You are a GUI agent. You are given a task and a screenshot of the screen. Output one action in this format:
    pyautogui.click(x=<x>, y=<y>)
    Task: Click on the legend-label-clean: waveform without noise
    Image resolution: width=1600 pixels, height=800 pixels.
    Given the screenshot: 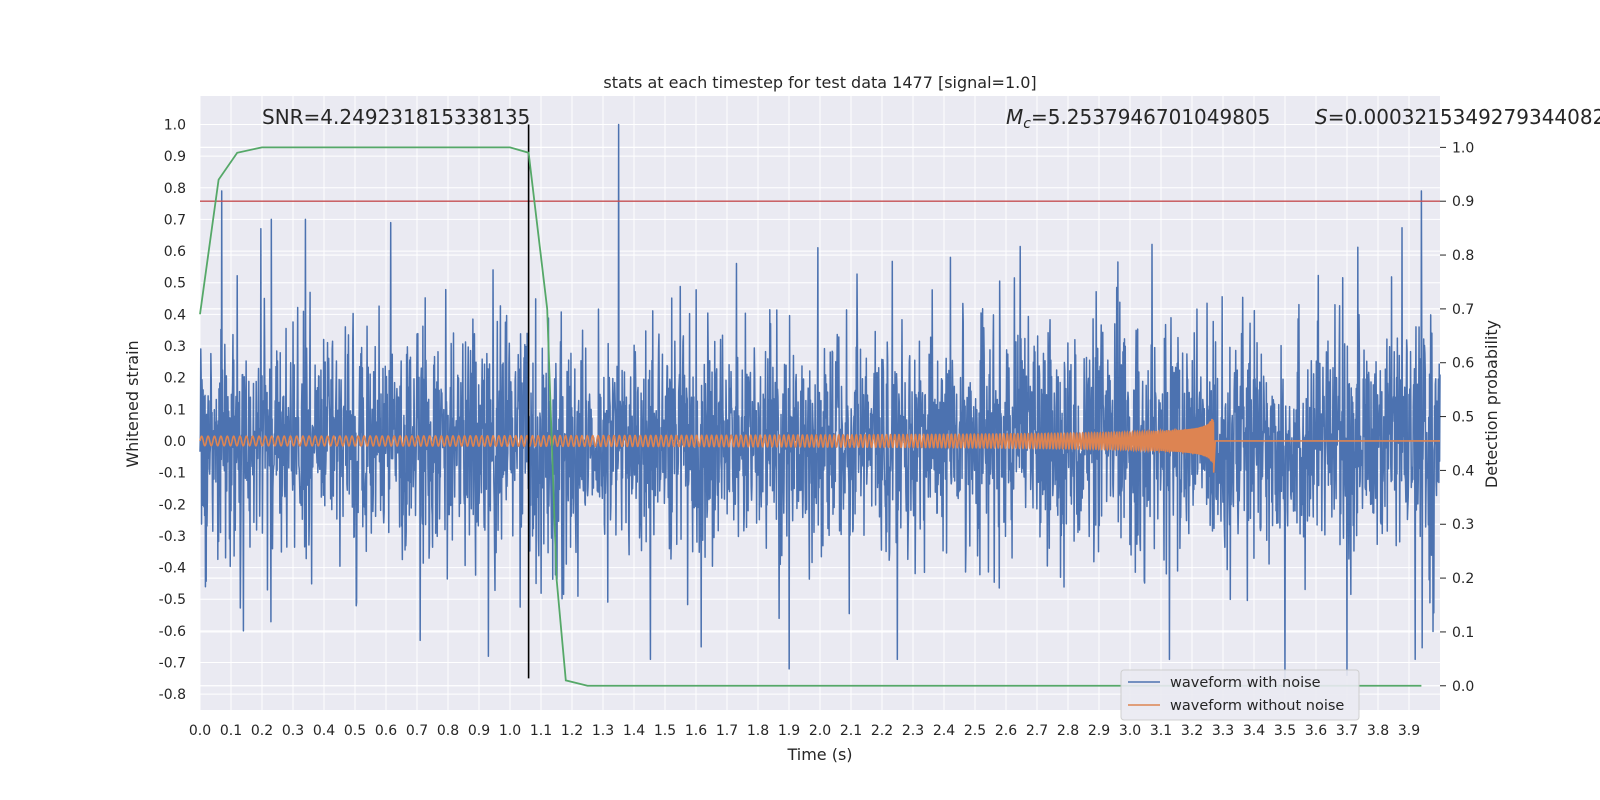 What is the action you would take?
    pyautogui.click(x=1257, y=706)
    